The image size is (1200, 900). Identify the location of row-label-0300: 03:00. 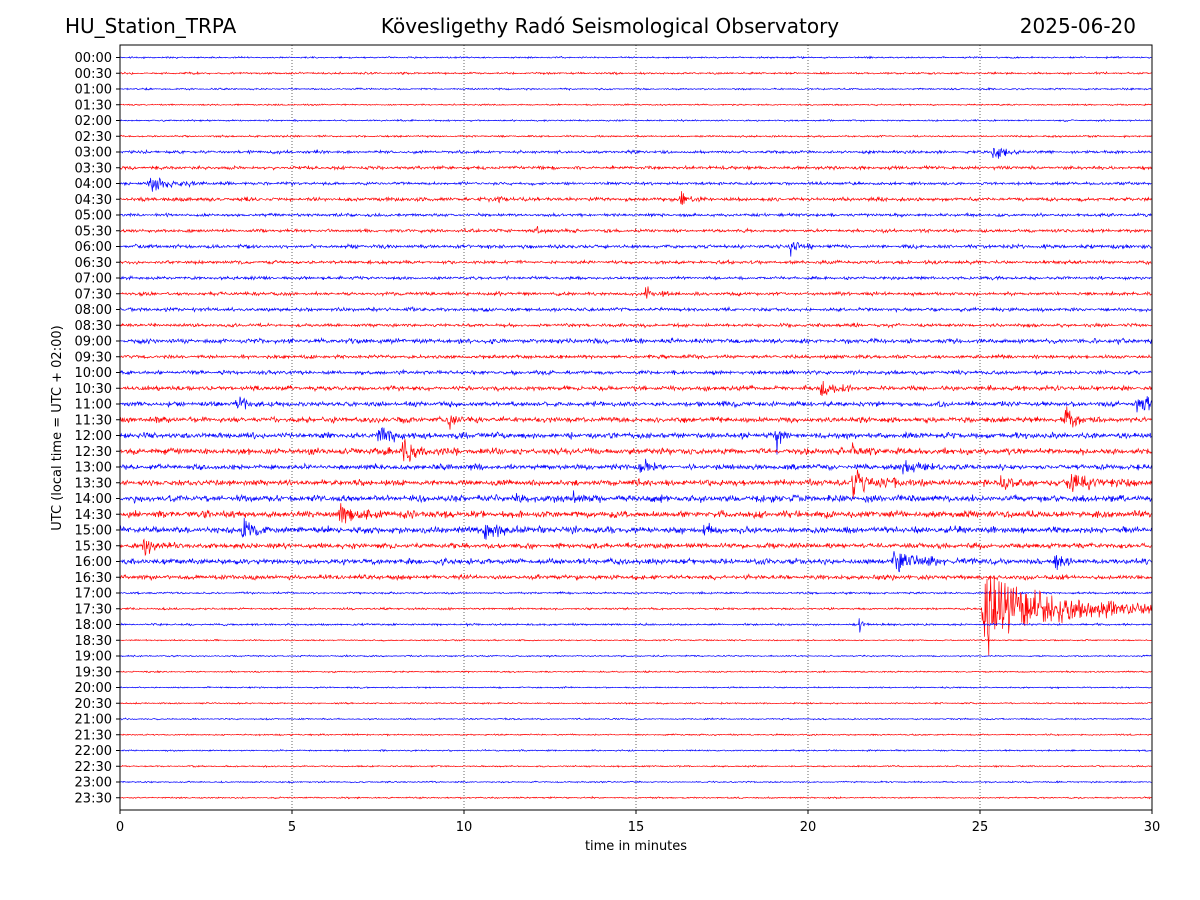
(93, 153).